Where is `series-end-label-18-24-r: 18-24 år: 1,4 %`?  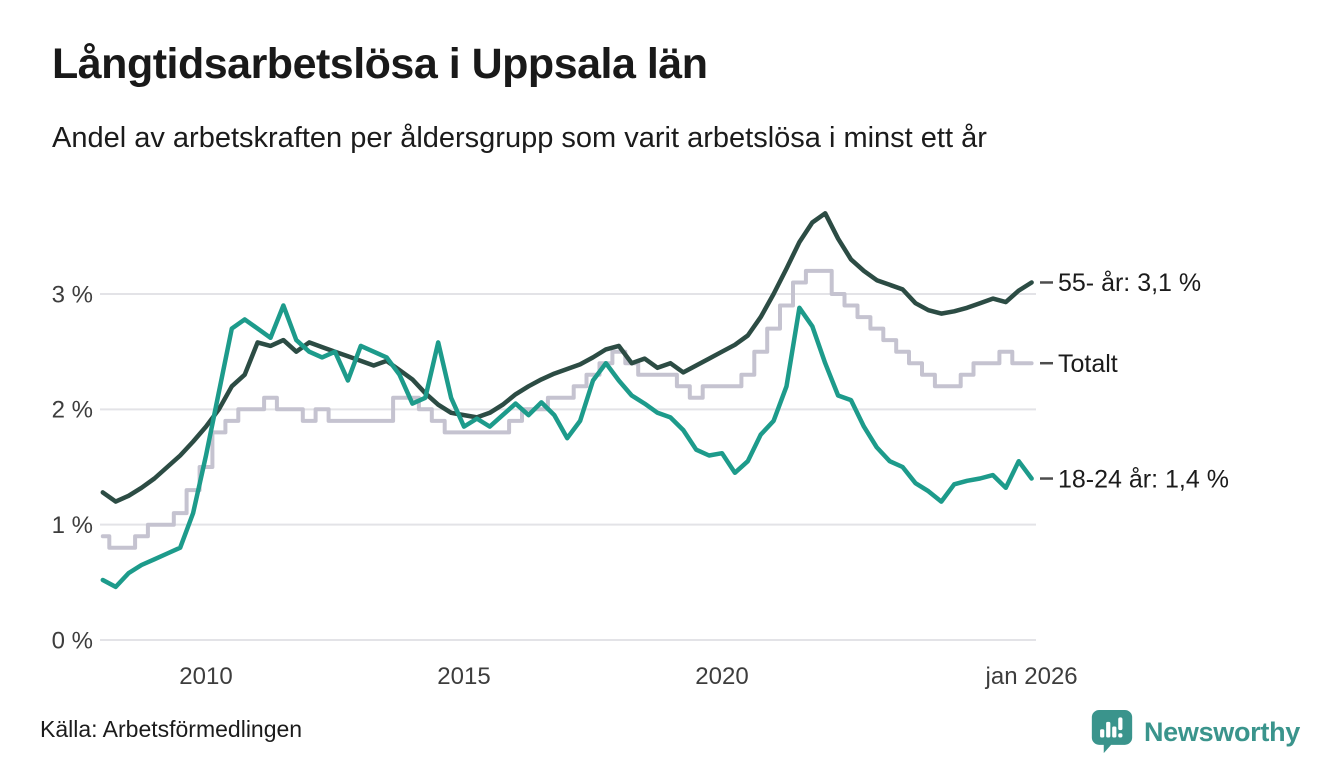
series-end-label-18-24-r: 18-24 år: 1,4 % is located at coordinates (1143, 479).